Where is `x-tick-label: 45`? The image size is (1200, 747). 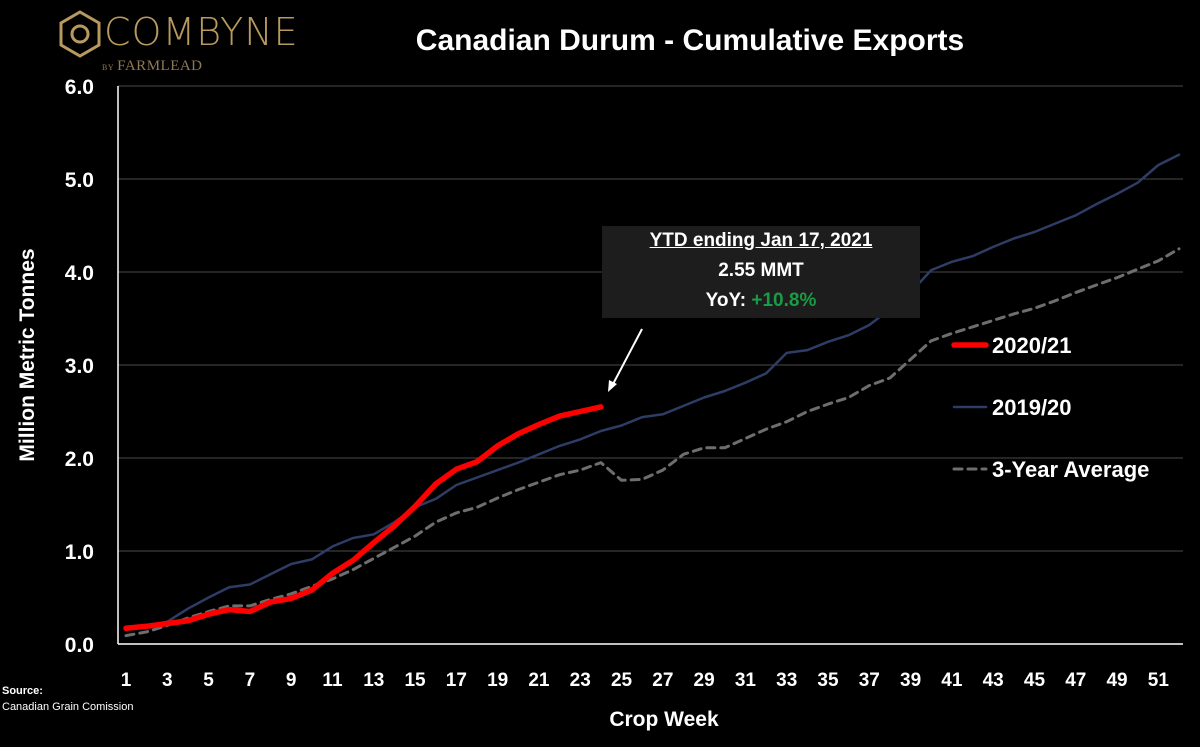
x-tick-label: 45 is located at coordinates (1035, 680).